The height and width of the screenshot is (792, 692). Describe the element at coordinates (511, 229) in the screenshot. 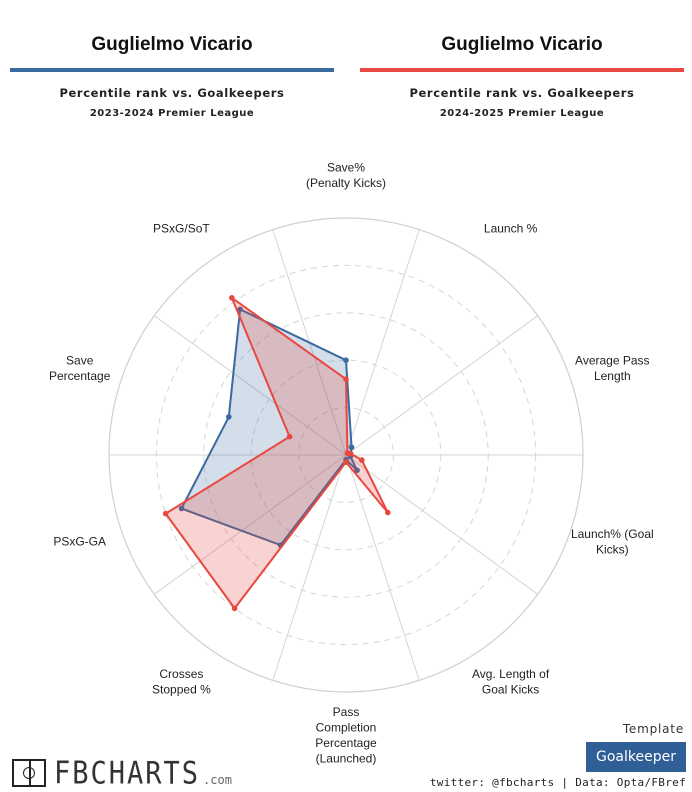

I see `axis-label-2: Launch %` at that location.